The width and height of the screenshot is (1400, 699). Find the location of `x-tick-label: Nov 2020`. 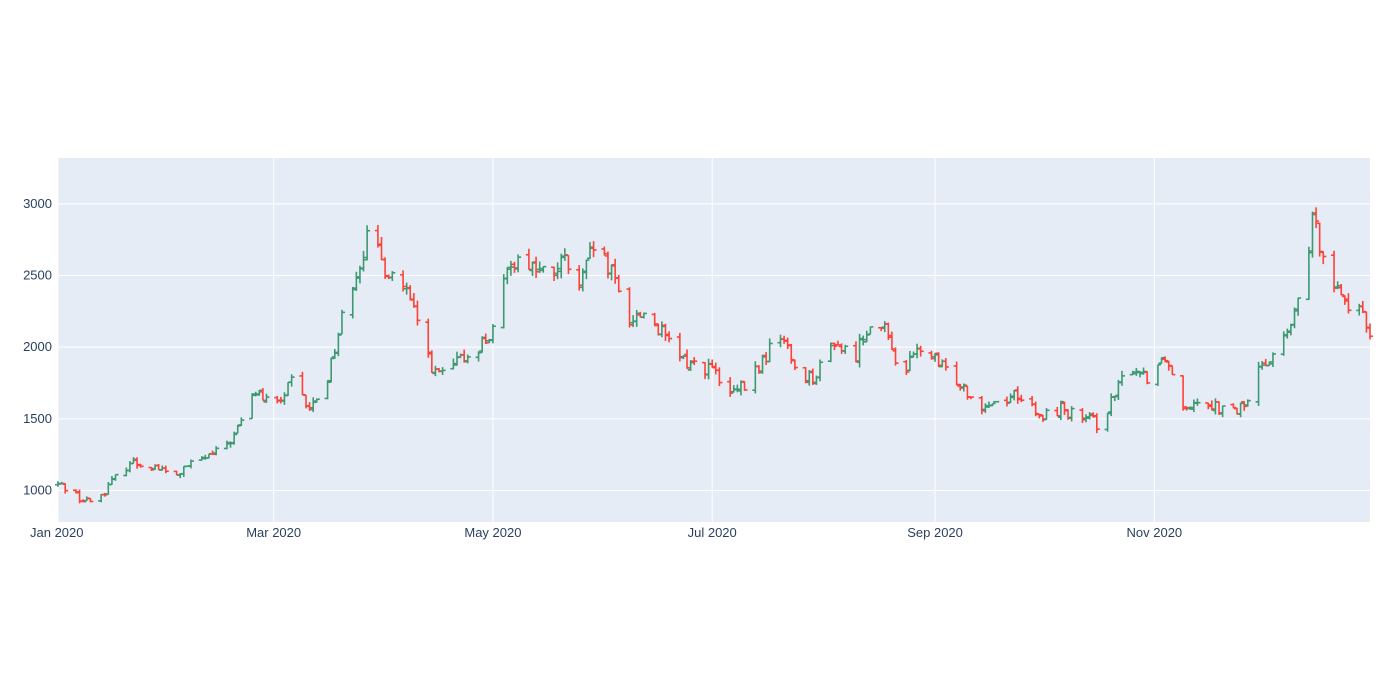

x-tick-label: Nov 2020 is located at coordinates (1155, 532).